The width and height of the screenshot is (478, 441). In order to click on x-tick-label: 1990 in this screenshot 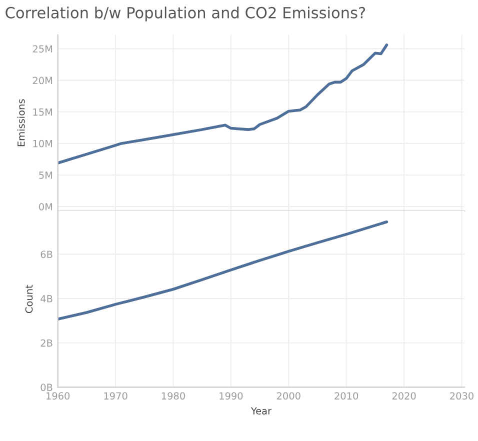, I will do `click(231, 396)`.